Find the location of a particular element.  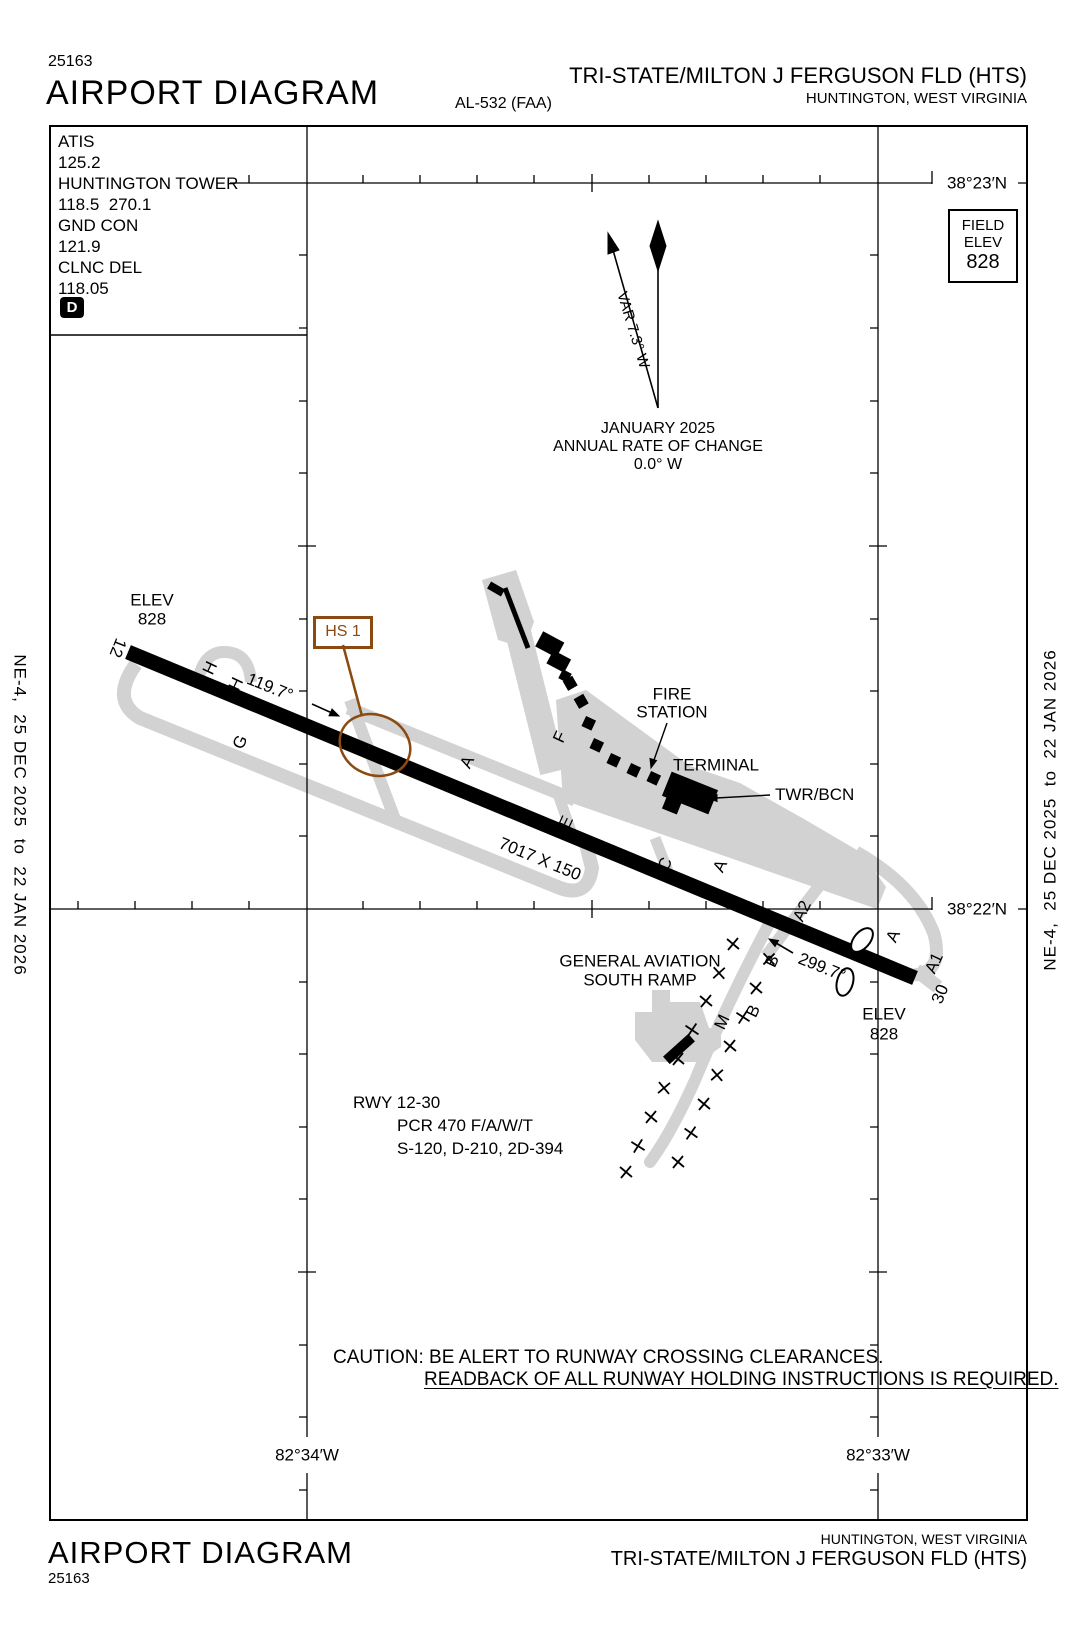

ga-ramp-label-1: GENERAL AVIATION is located at coordinates (640, 961).